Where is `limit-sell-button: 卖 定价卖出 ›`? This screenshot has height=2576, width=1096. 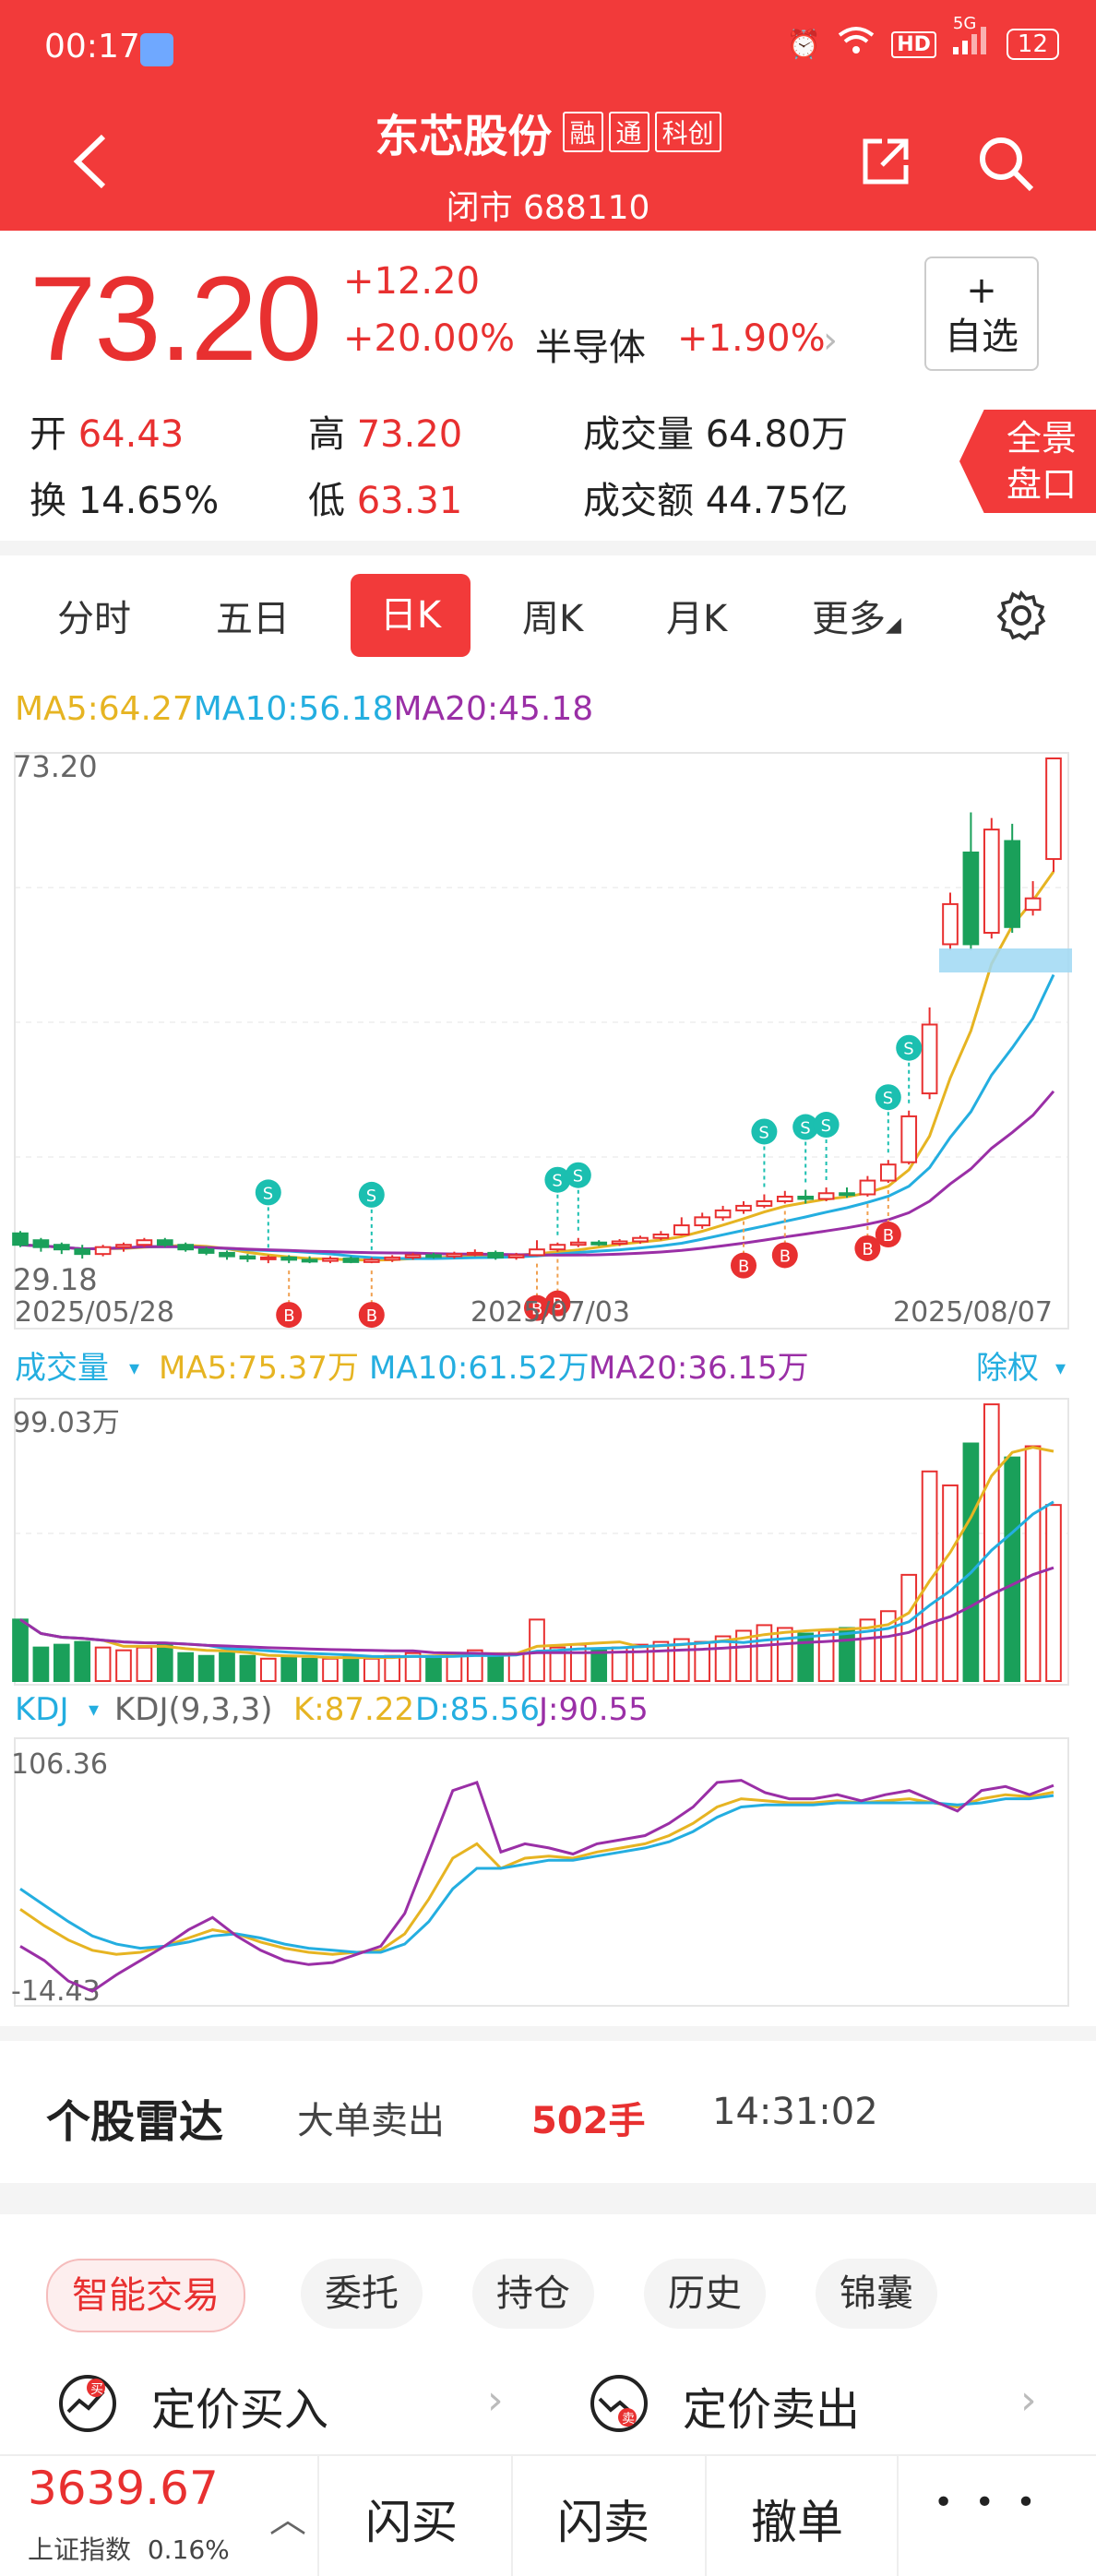
limit-sell-button: 卖 定价卖出 › is located at coordinates (826, 2404).